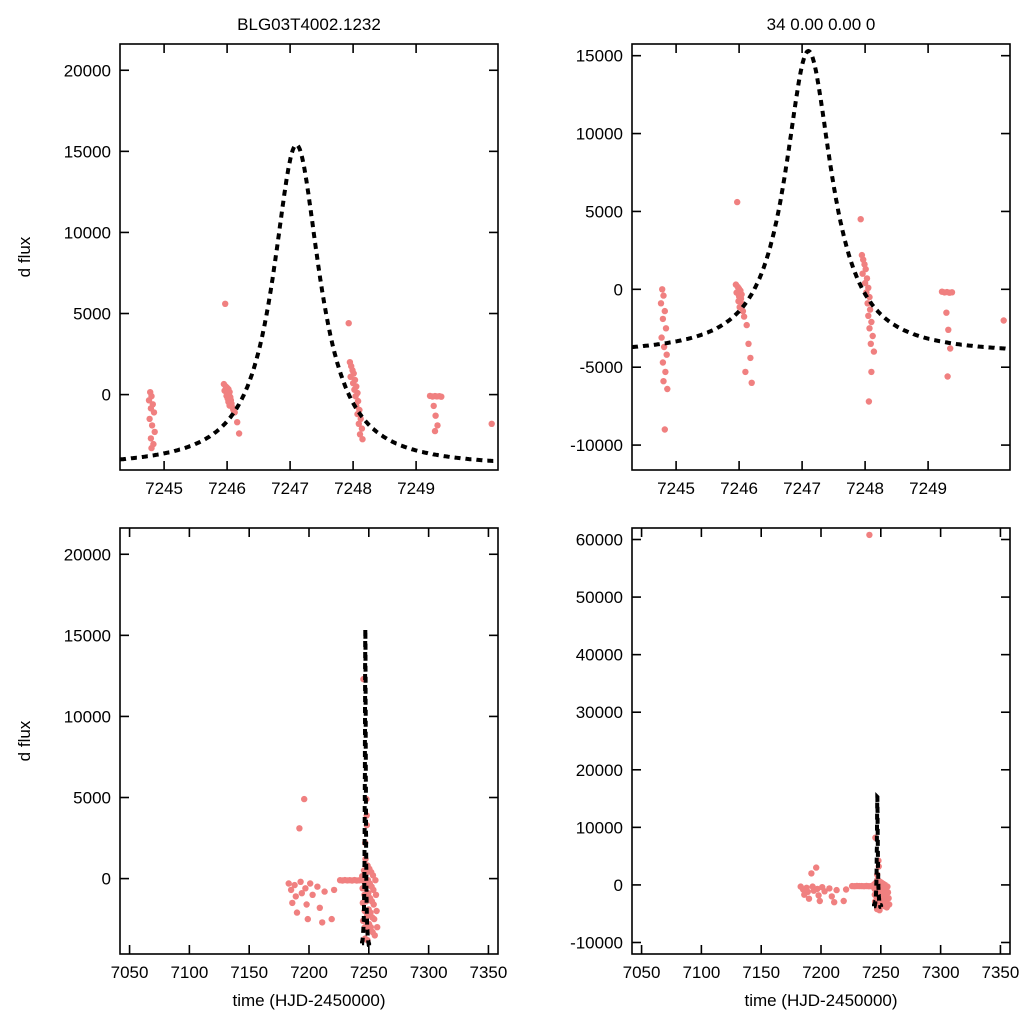 Image resolution: width=1024 pixels, height=1029 pixels. What do you see at coordinates (821, 24) in the screenshot?
I see `panel-title: 34 0.00 0.00 0` at bounding box center [821, 24].